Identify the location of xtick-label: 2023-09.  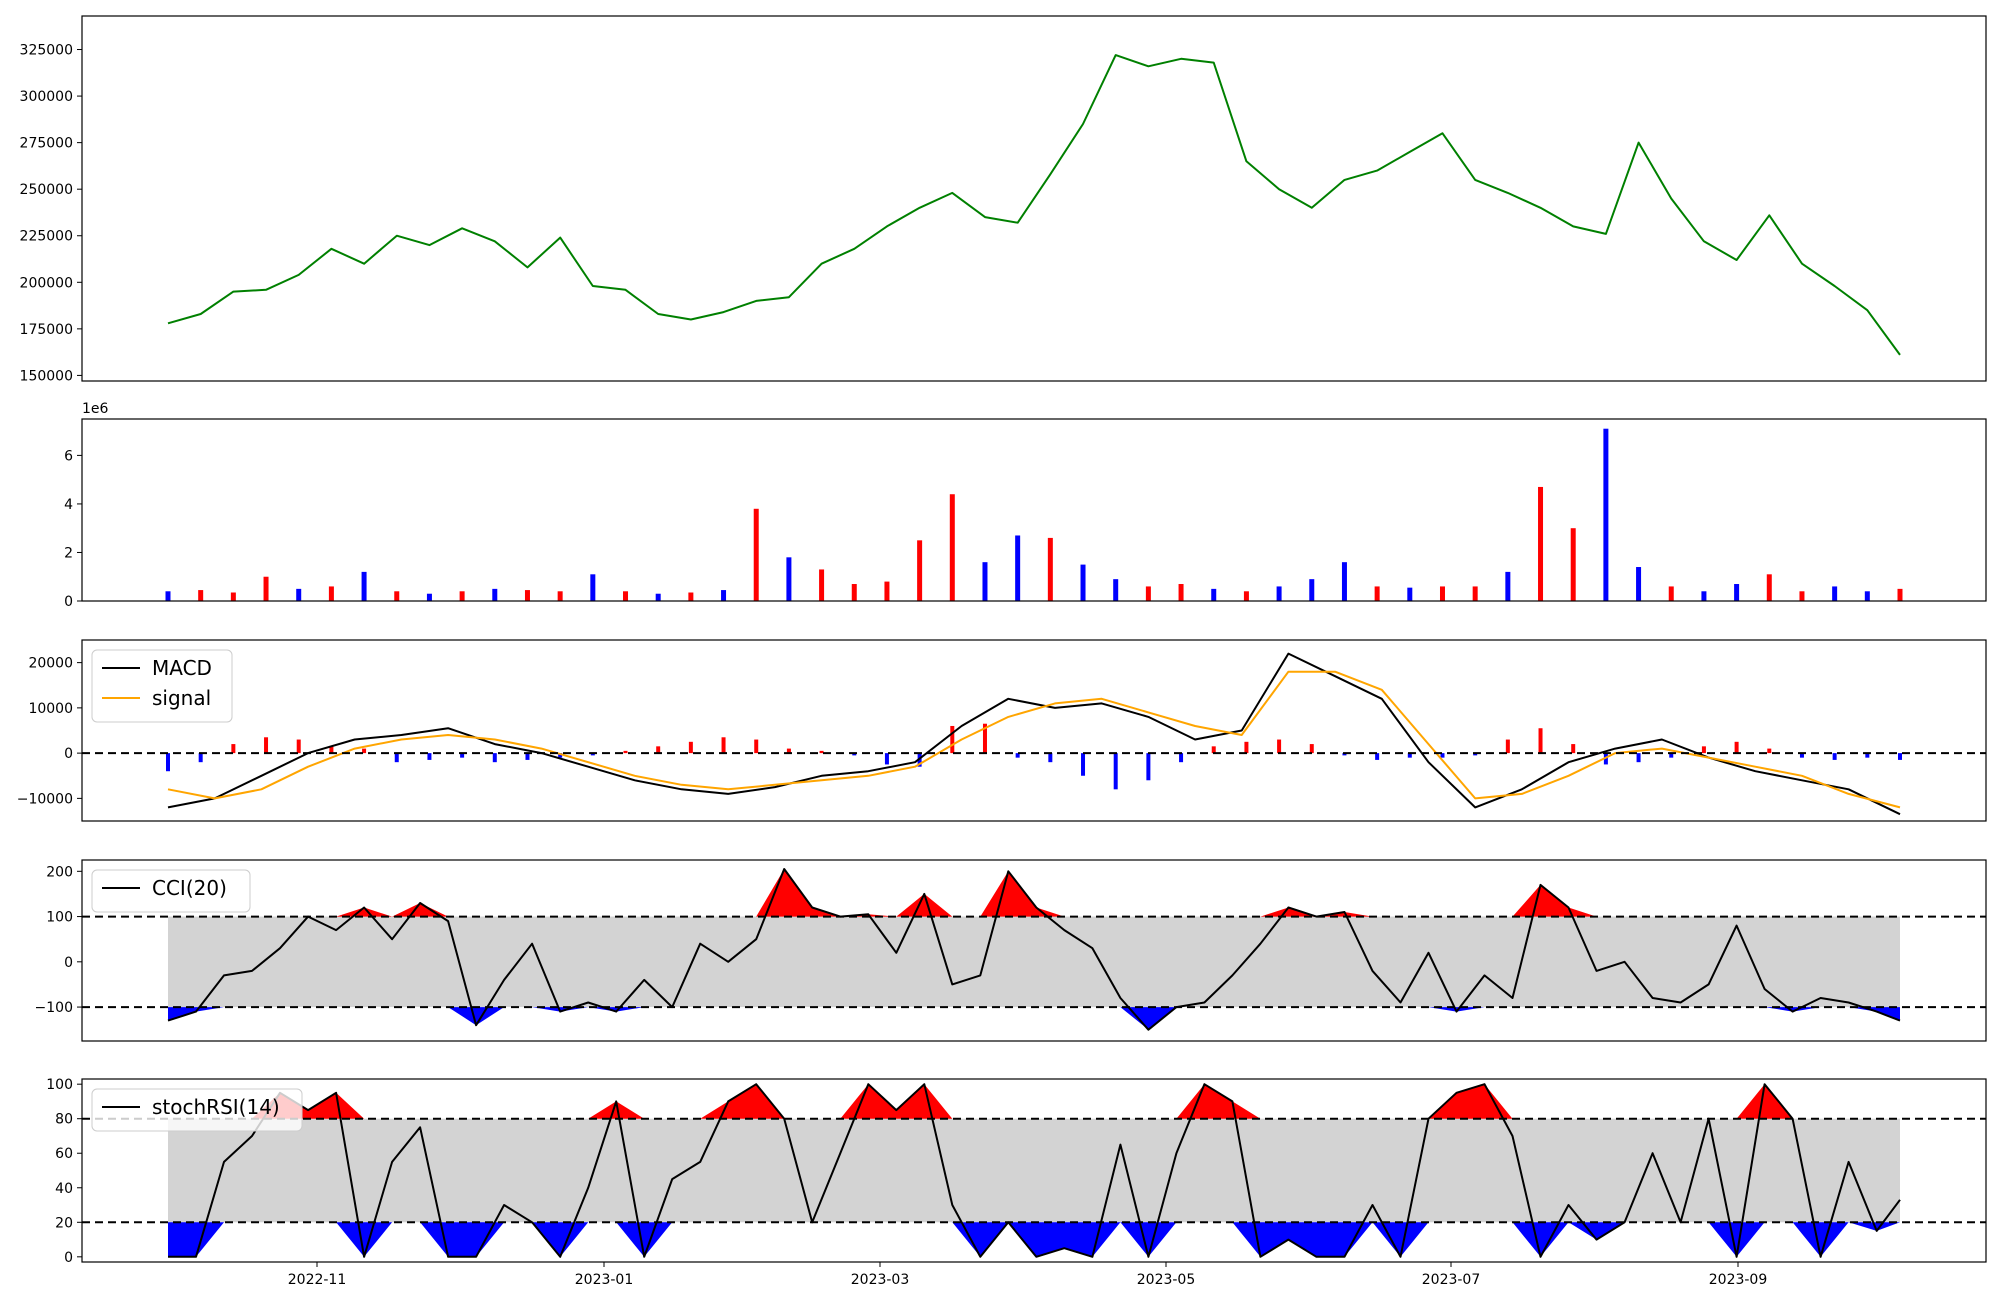
(1738, 1280).